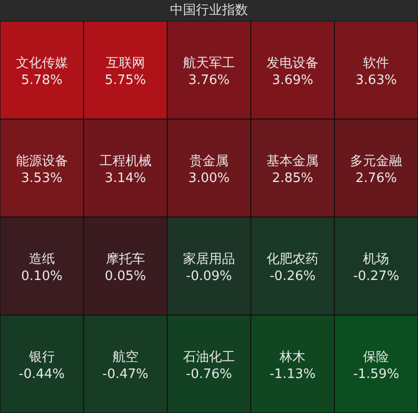 The height and width of the screenshot is (413, 418). I want to click on category-label: 多元金融, so click(376, 161).